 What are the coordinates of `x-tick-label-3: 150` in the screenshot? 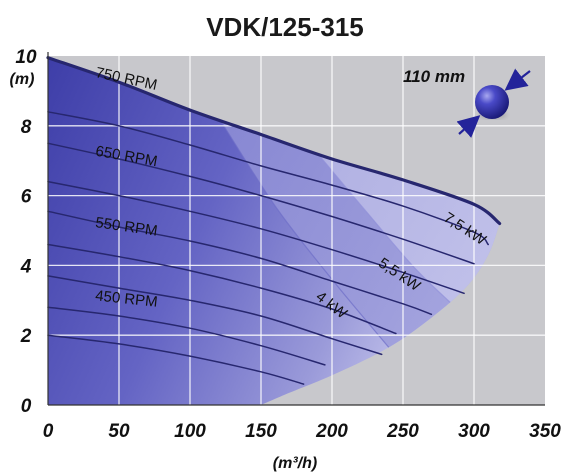 It's located at (261, 431).